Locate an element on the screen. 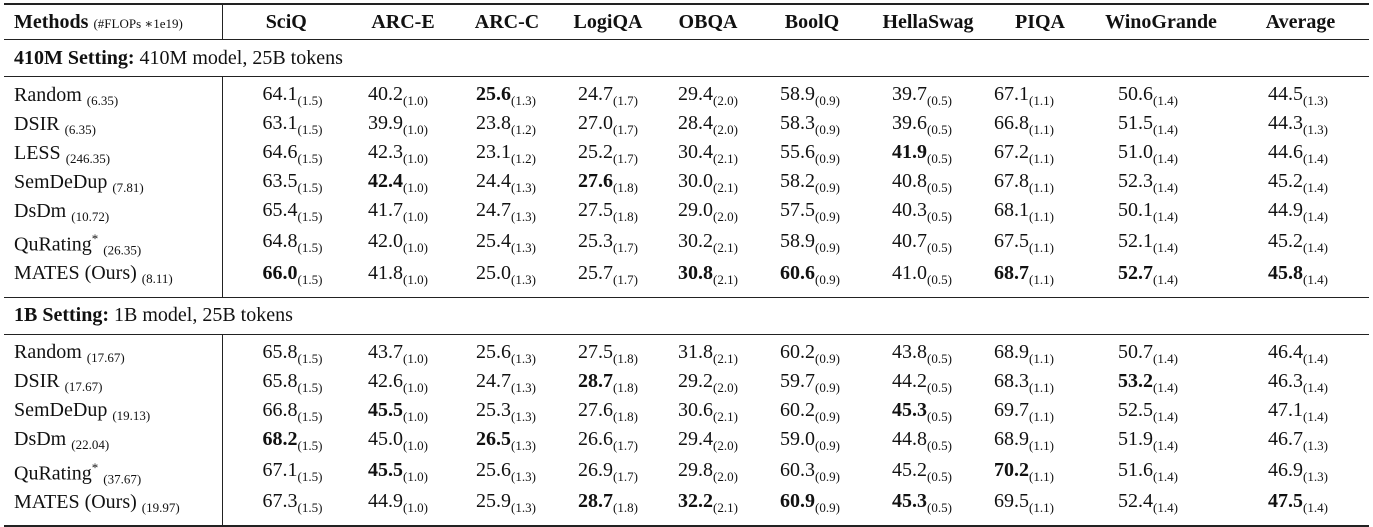 Image resolution: width=1373 pixels, height=527 pixels. score-cell: 25.7(1.7) is located at coordinates (608, 280).